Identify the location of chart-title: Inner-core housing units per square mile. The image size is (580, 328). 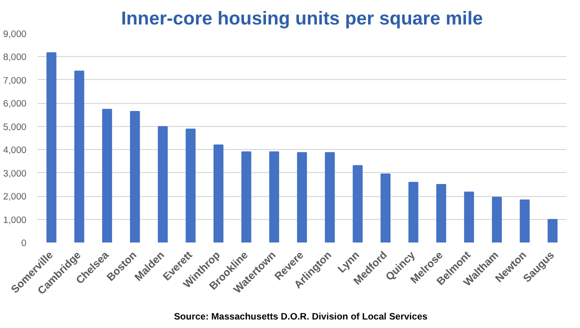
(302, 18).